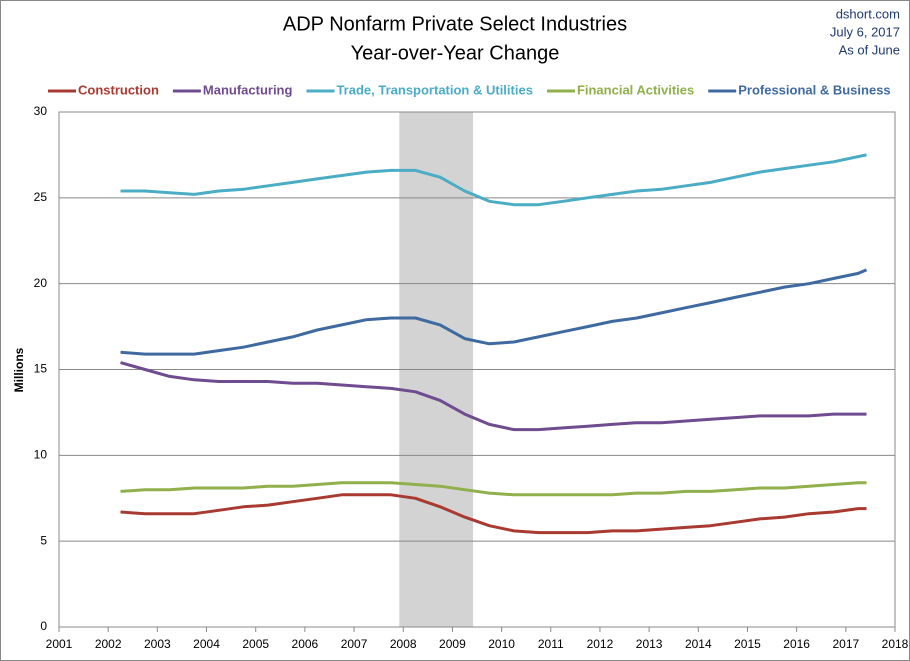 Image resolution: width=910 pixels, height=661 pixels. Describe the element at coordinates (19, 369) in the screenshot. I see `y-axis-label: Millions` at that location.